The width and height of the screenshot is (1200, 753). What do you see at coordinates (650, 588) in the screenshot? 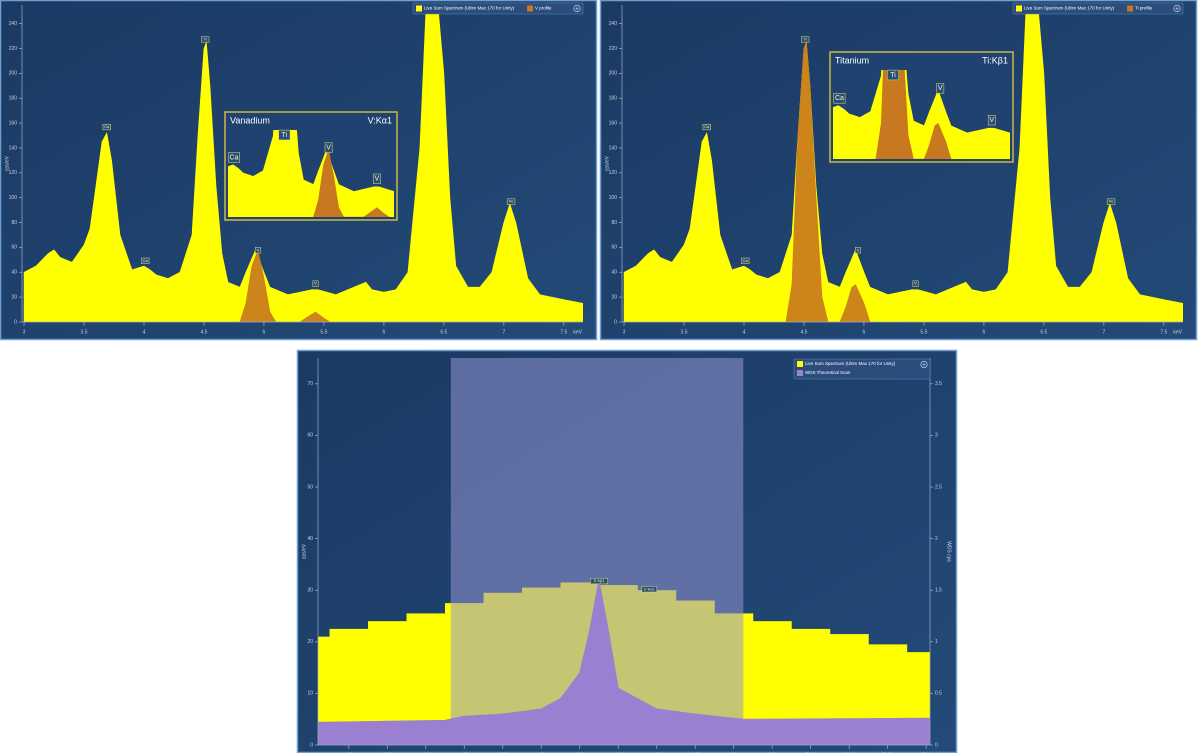
I see `peak-label: V Kα1` at bounding box center [650, 588].